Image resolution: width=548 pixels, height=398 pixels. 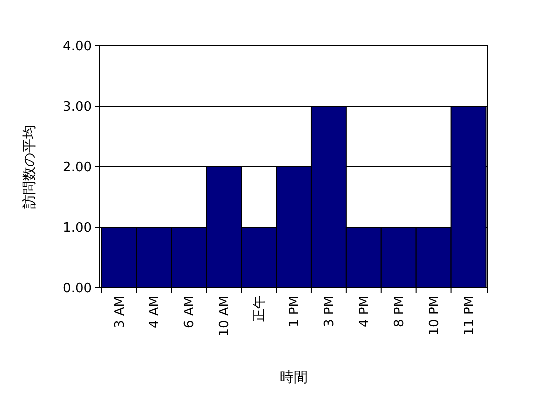 I want to click on x-tick-label: 10 PM, so click(x=434, y=316).